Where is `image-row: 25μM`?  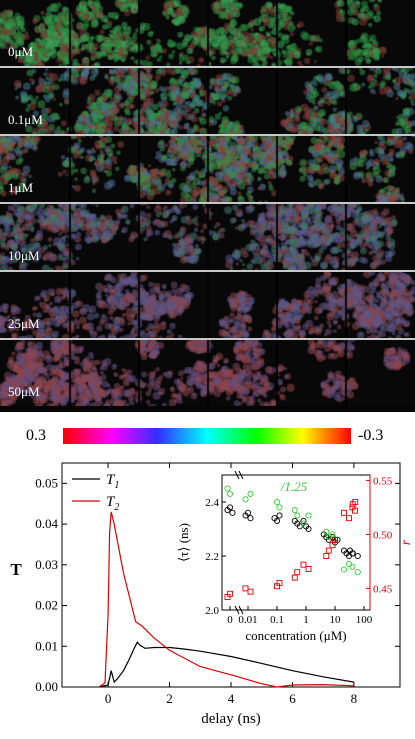 image-row: 25μM is located at coordinates (207, 305).